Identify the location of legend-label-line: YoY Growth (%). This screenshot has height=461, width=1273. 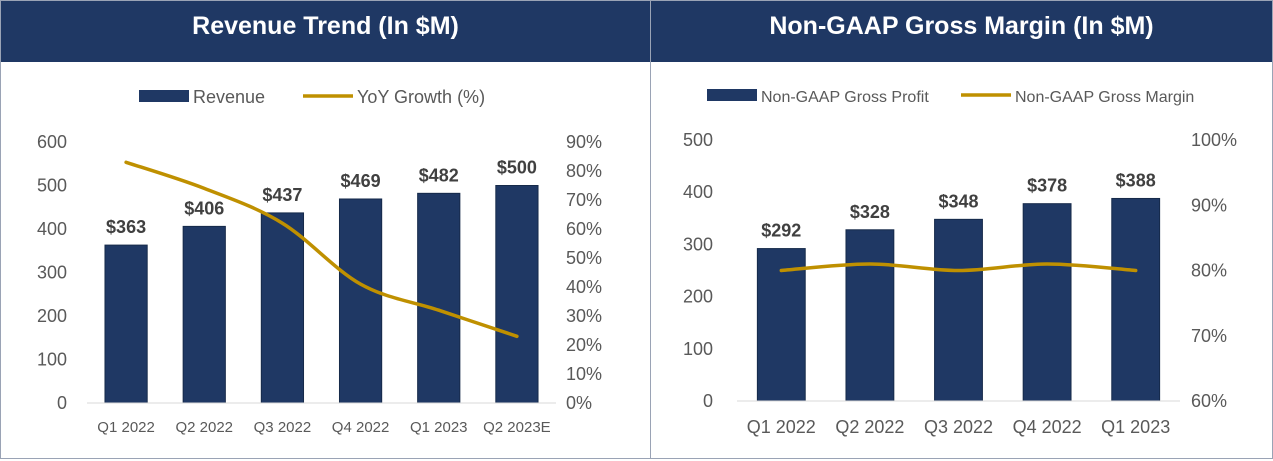
(421, 97).